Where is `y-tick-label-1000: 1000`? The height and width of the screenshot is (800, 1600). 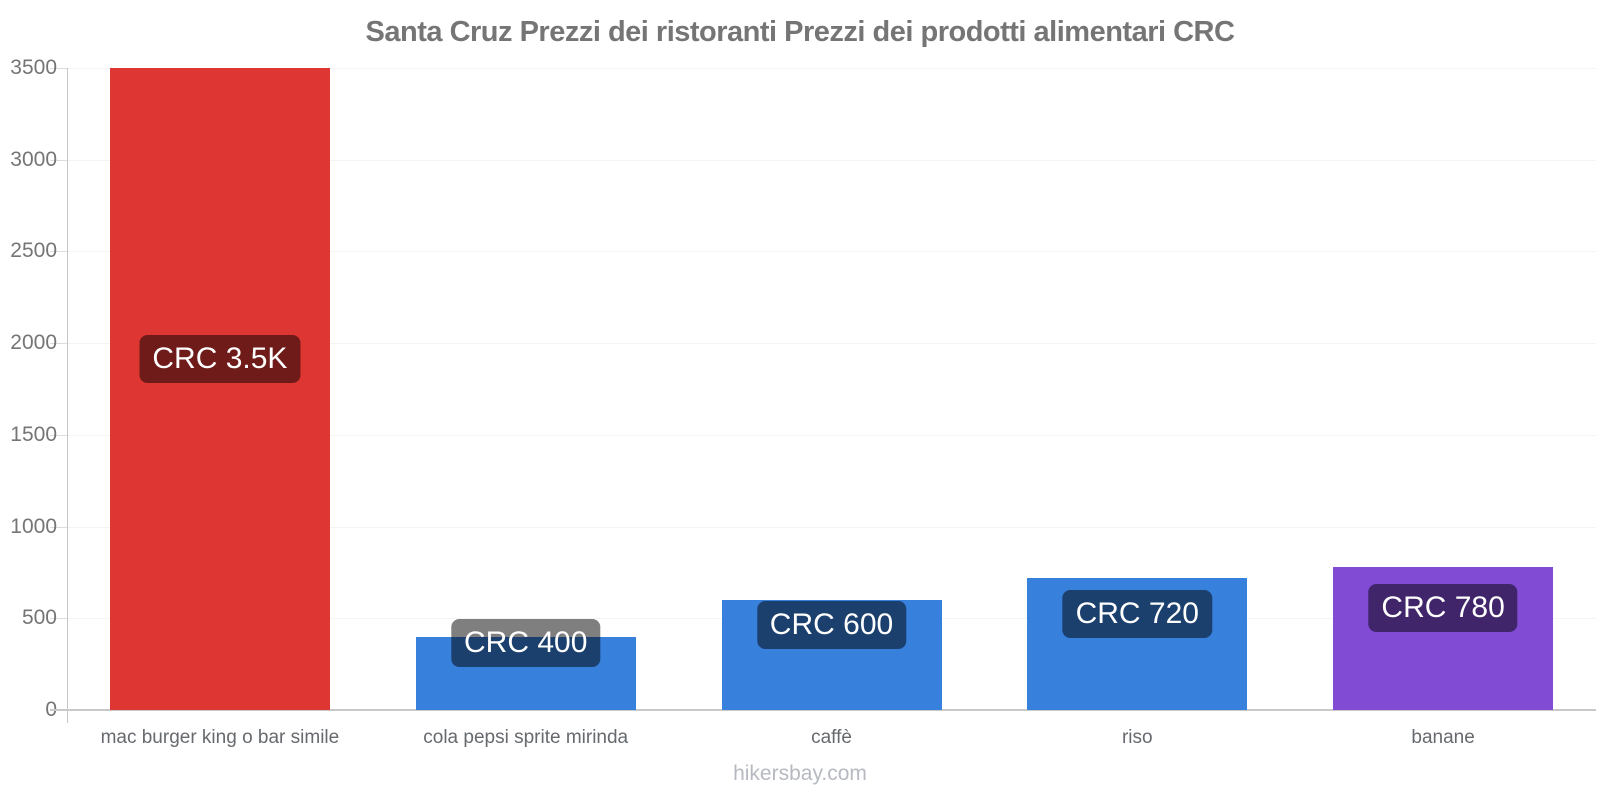
y-tick-label-1000: 1000 is located at coordinates (33, 526).